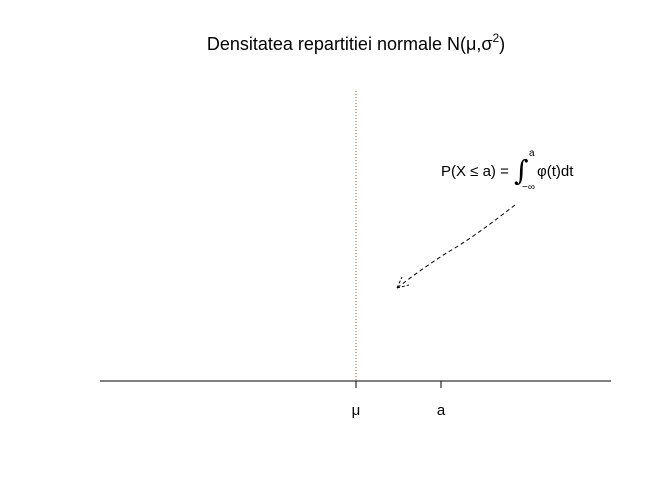 The image size is (672, 480). What do you see at coordinates (528, 187) in the screenshot?
I see `integral-lower-limit: −∞` at bounding box center [528, 187].